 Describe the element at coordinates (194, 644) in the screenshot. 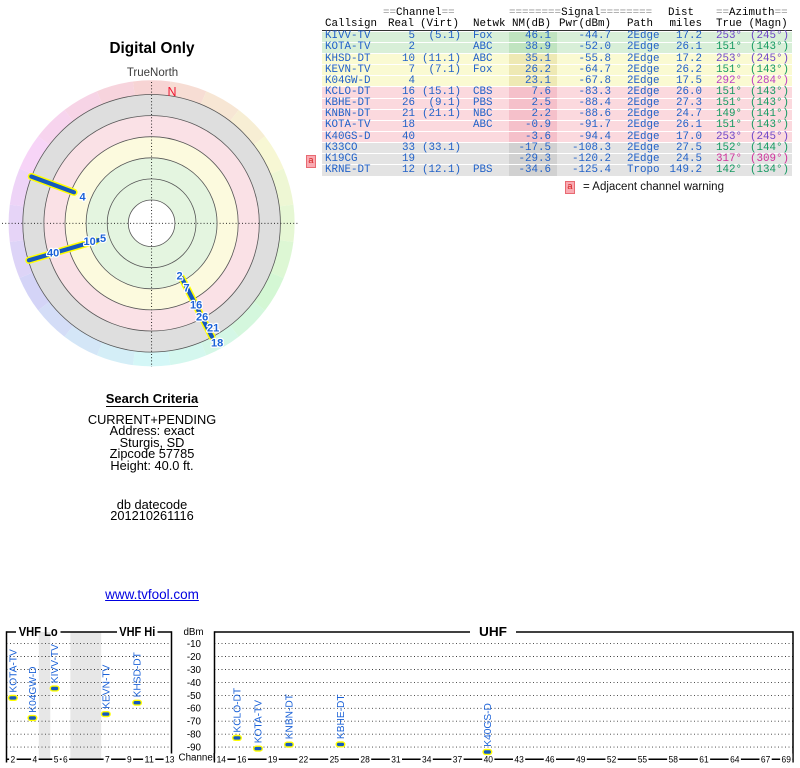

I see `svg-text: -10` at that location.